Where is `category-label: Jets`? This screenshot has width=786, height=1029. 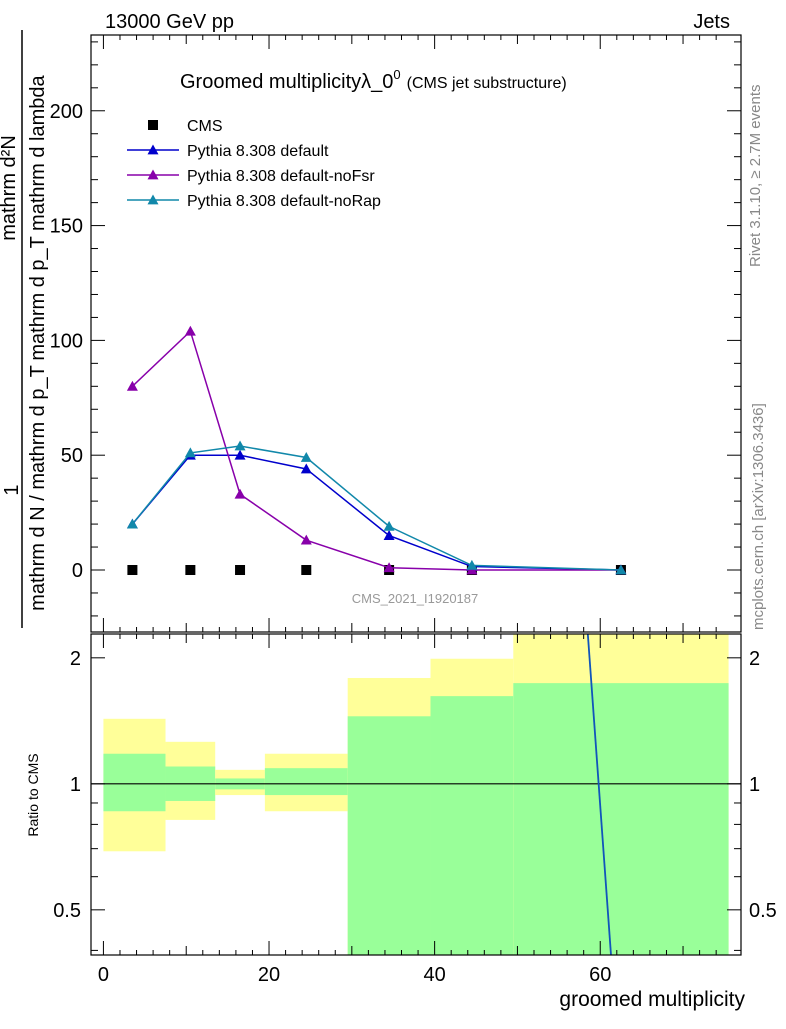 category-label: Jets is located at coordinates (711, 22).